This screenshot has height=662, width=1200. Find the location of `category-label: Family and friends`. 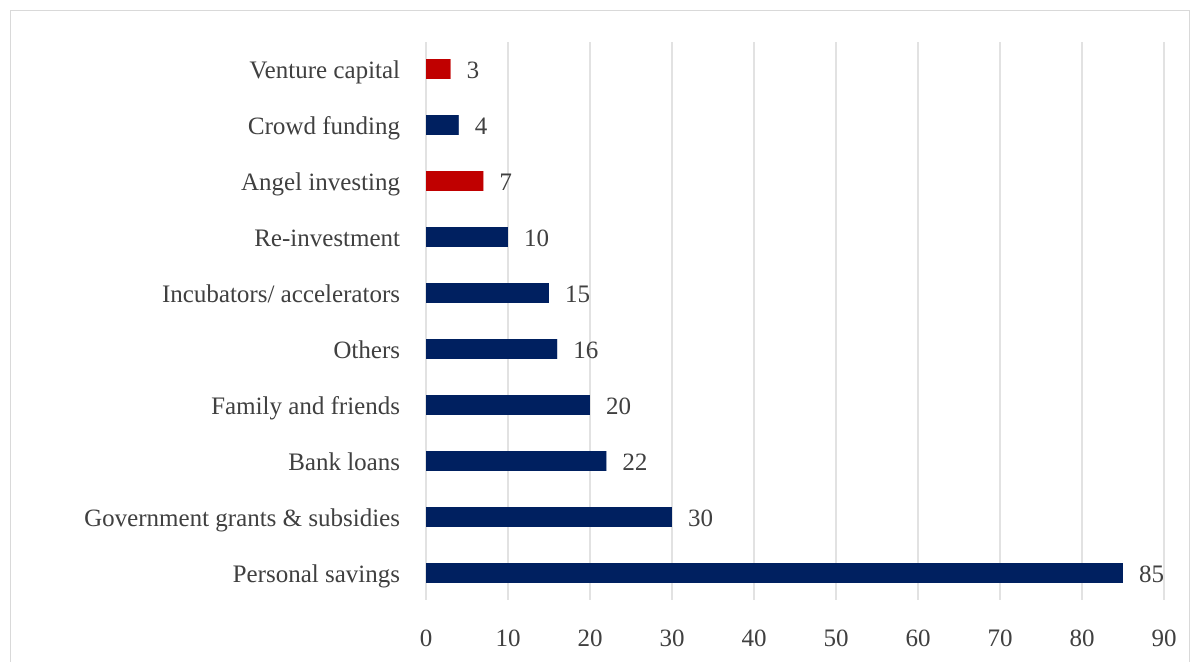

category-label: Family and friends is located at coordinates (305, 406).